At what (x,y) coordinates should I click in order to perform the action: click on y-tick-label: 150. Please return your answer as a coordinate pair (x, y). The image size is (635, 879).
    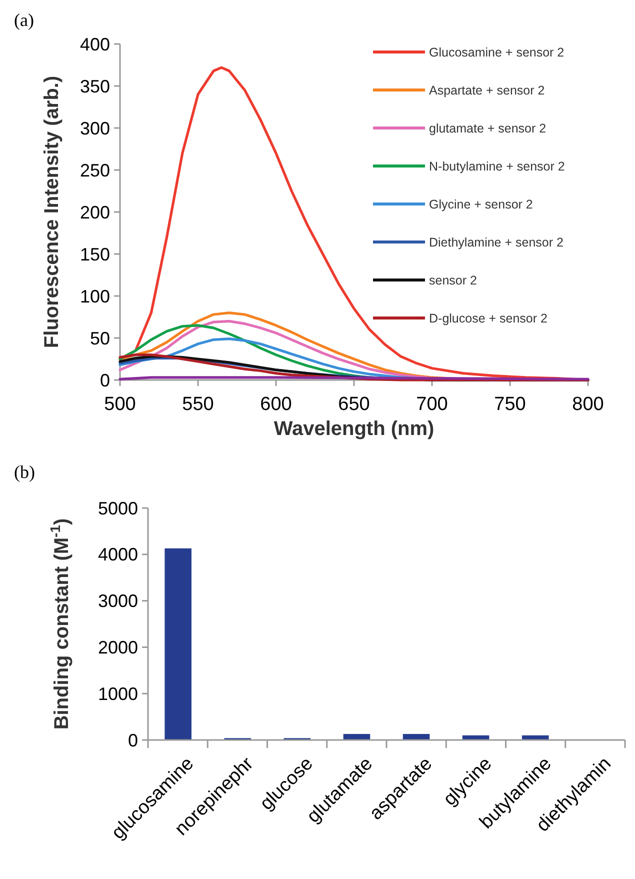
    Looking at the image, I should click on (95, 254).